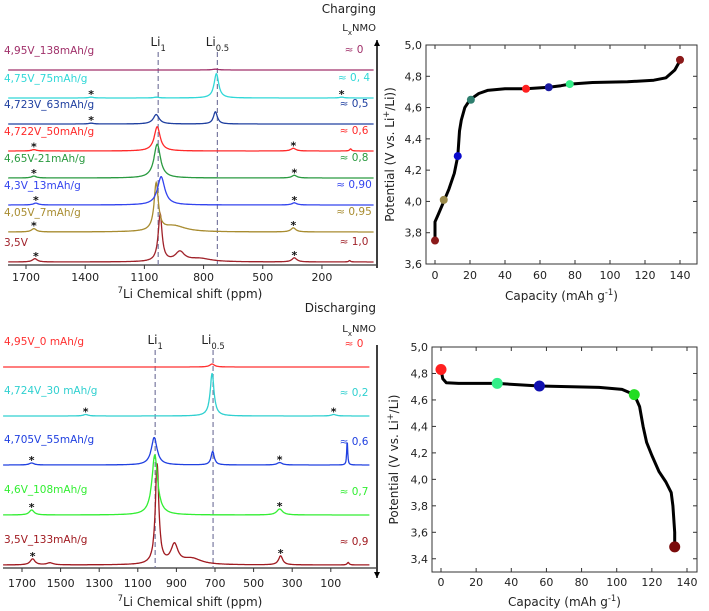  I want to click on x-tick-label: 0, so click(441, 582).